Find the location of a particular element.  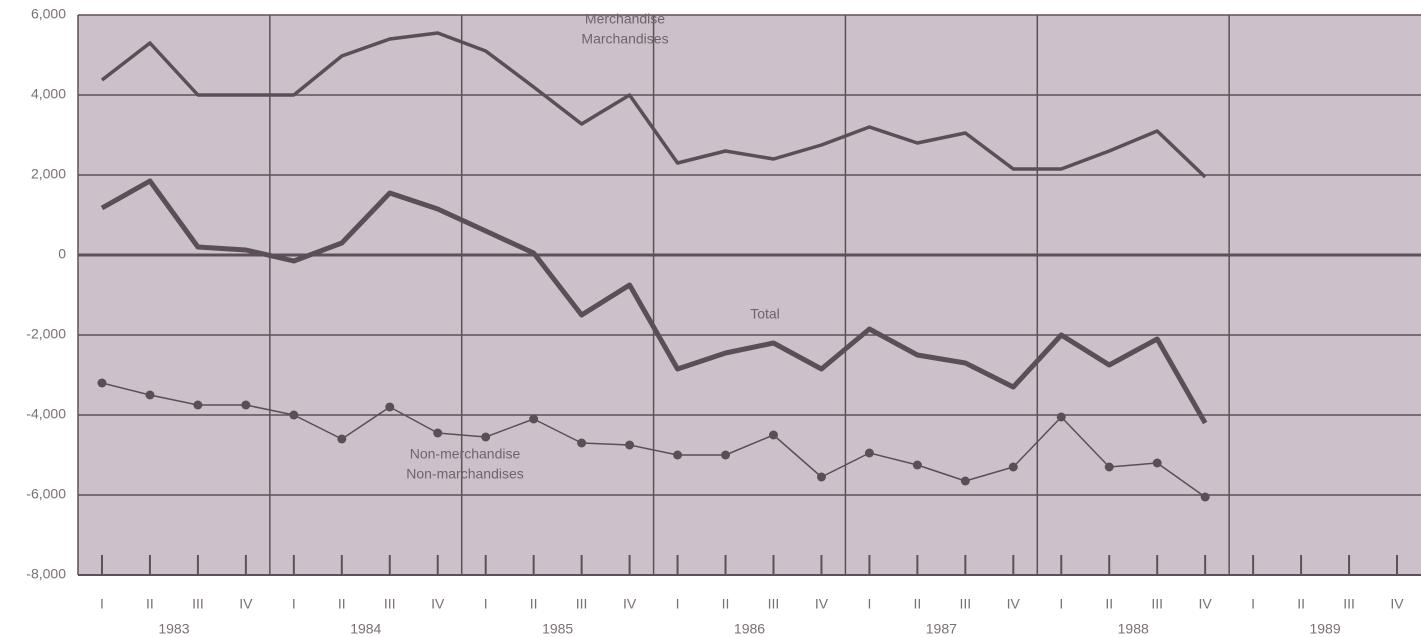

y-tick-label: -8,000 is located at coordinates (46, 574).